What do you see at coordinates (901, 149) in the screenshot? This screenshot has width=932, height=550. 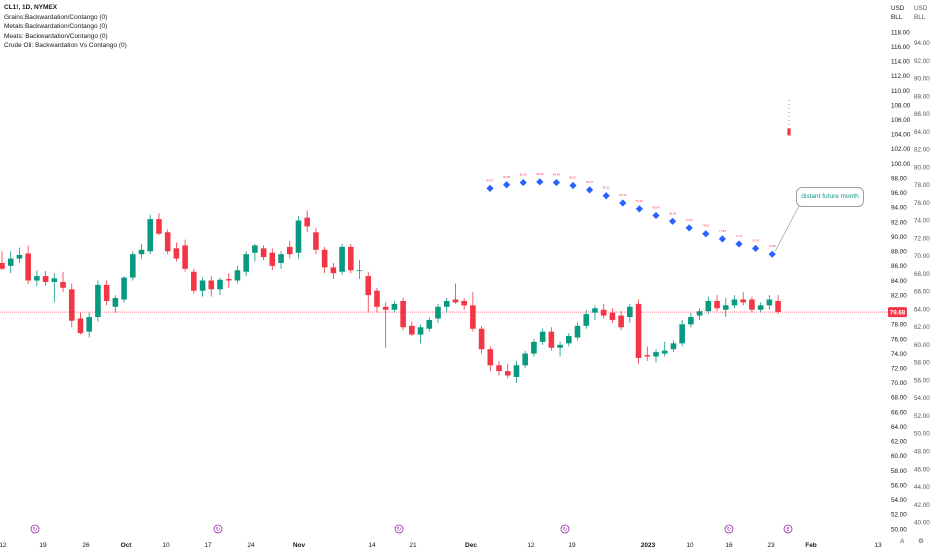 I see `y-axis-tick: 102.00` at bounding box center [901, 149].